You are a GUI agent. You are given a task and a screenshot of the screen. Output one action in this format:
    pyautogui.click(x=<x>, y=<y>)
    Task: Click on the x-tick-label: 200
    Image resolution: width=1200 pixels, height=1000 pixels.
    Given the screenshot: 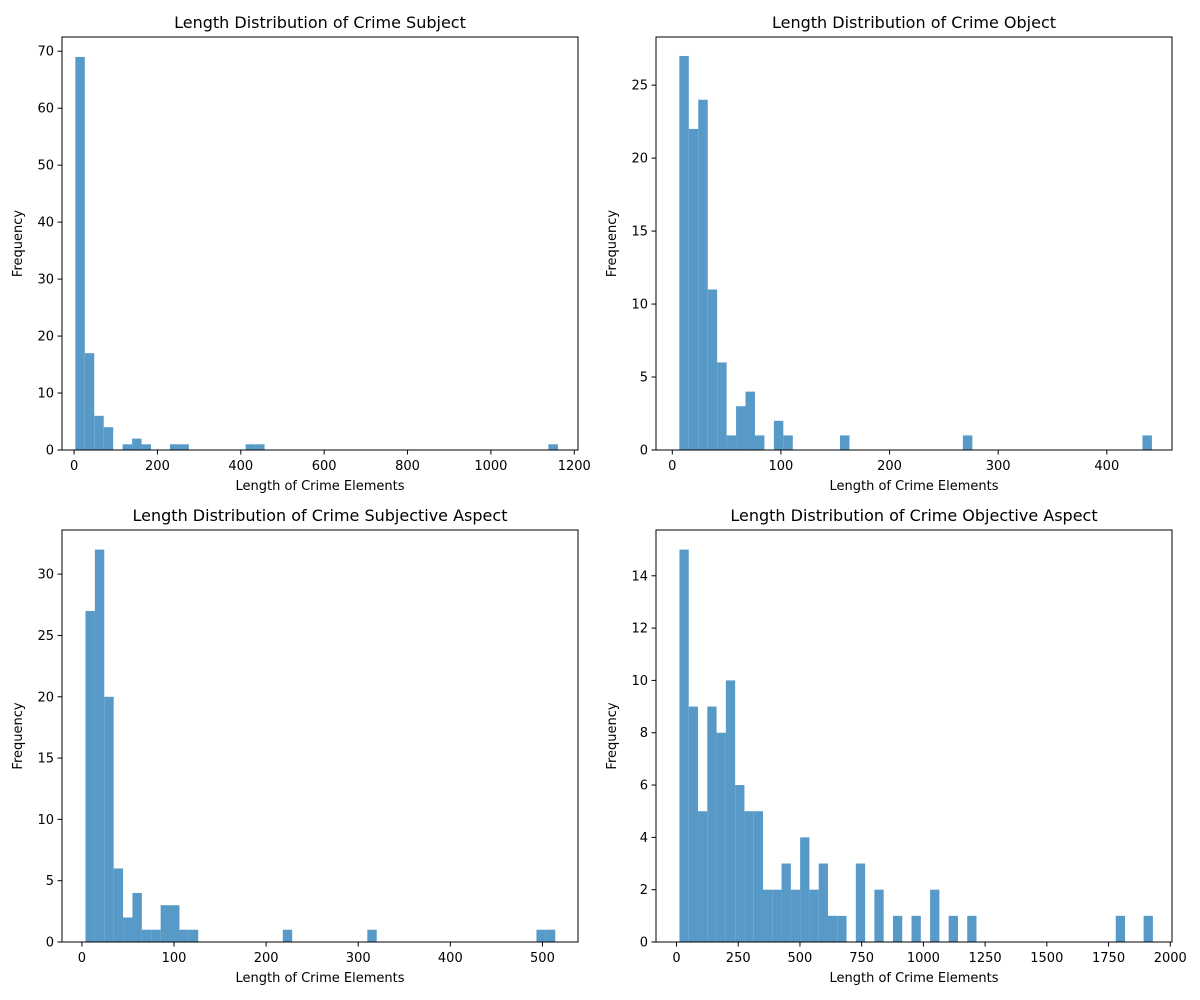 What is the action you would take?
    pyautogui.click(x=889, y=466)
    